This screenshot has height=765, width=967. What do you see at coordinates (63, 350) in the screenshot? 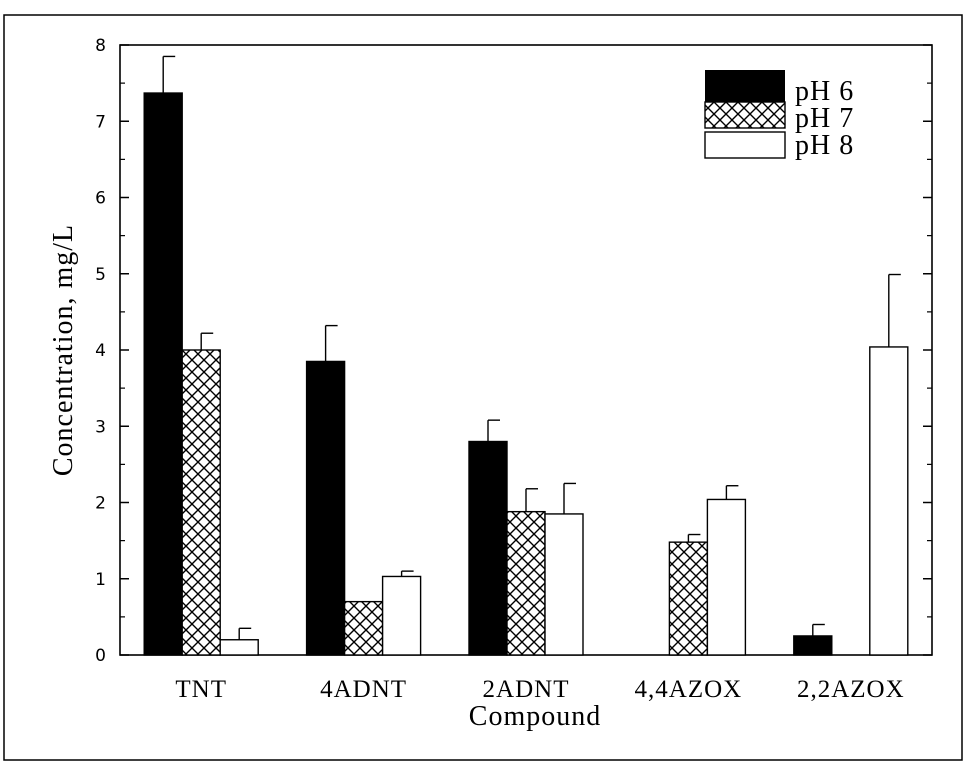
I see `y-axis-title: Concentration, mg/L` at bounding box center [63, 350].